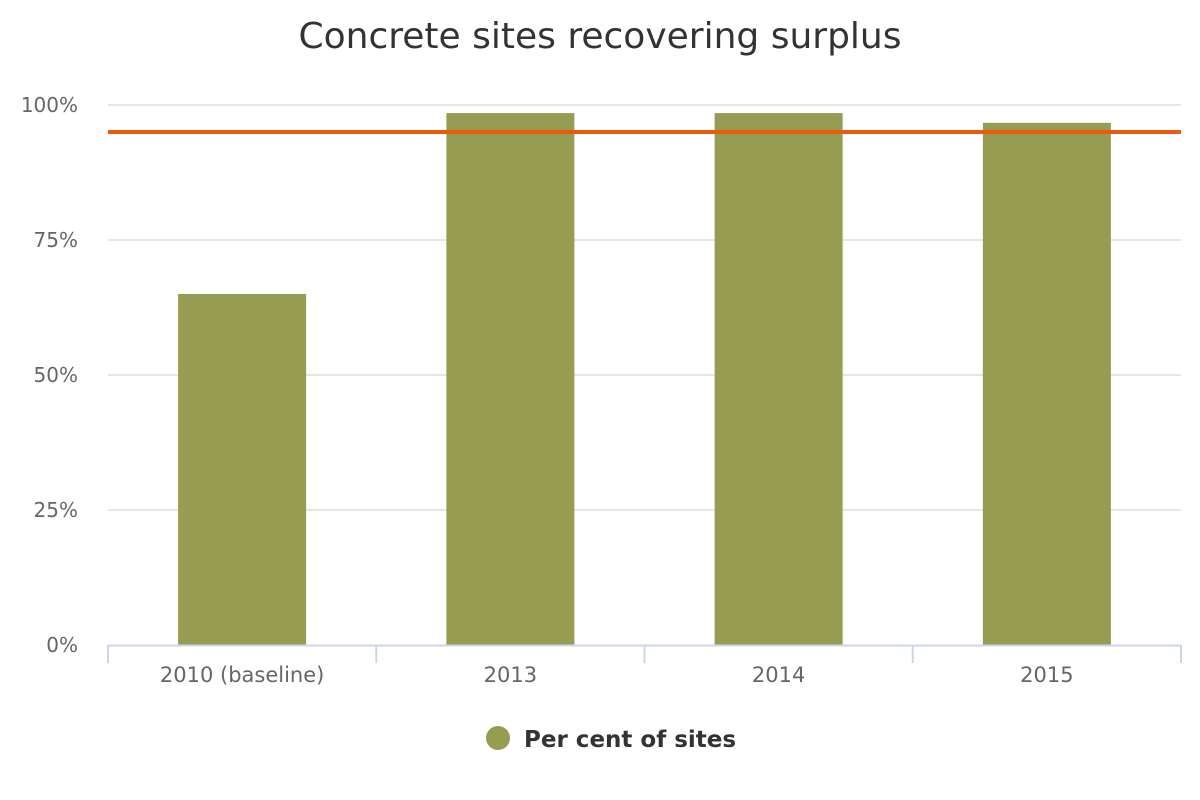 The image size is (1200, 800). I want to click on legend-marker, so click(498, 738).